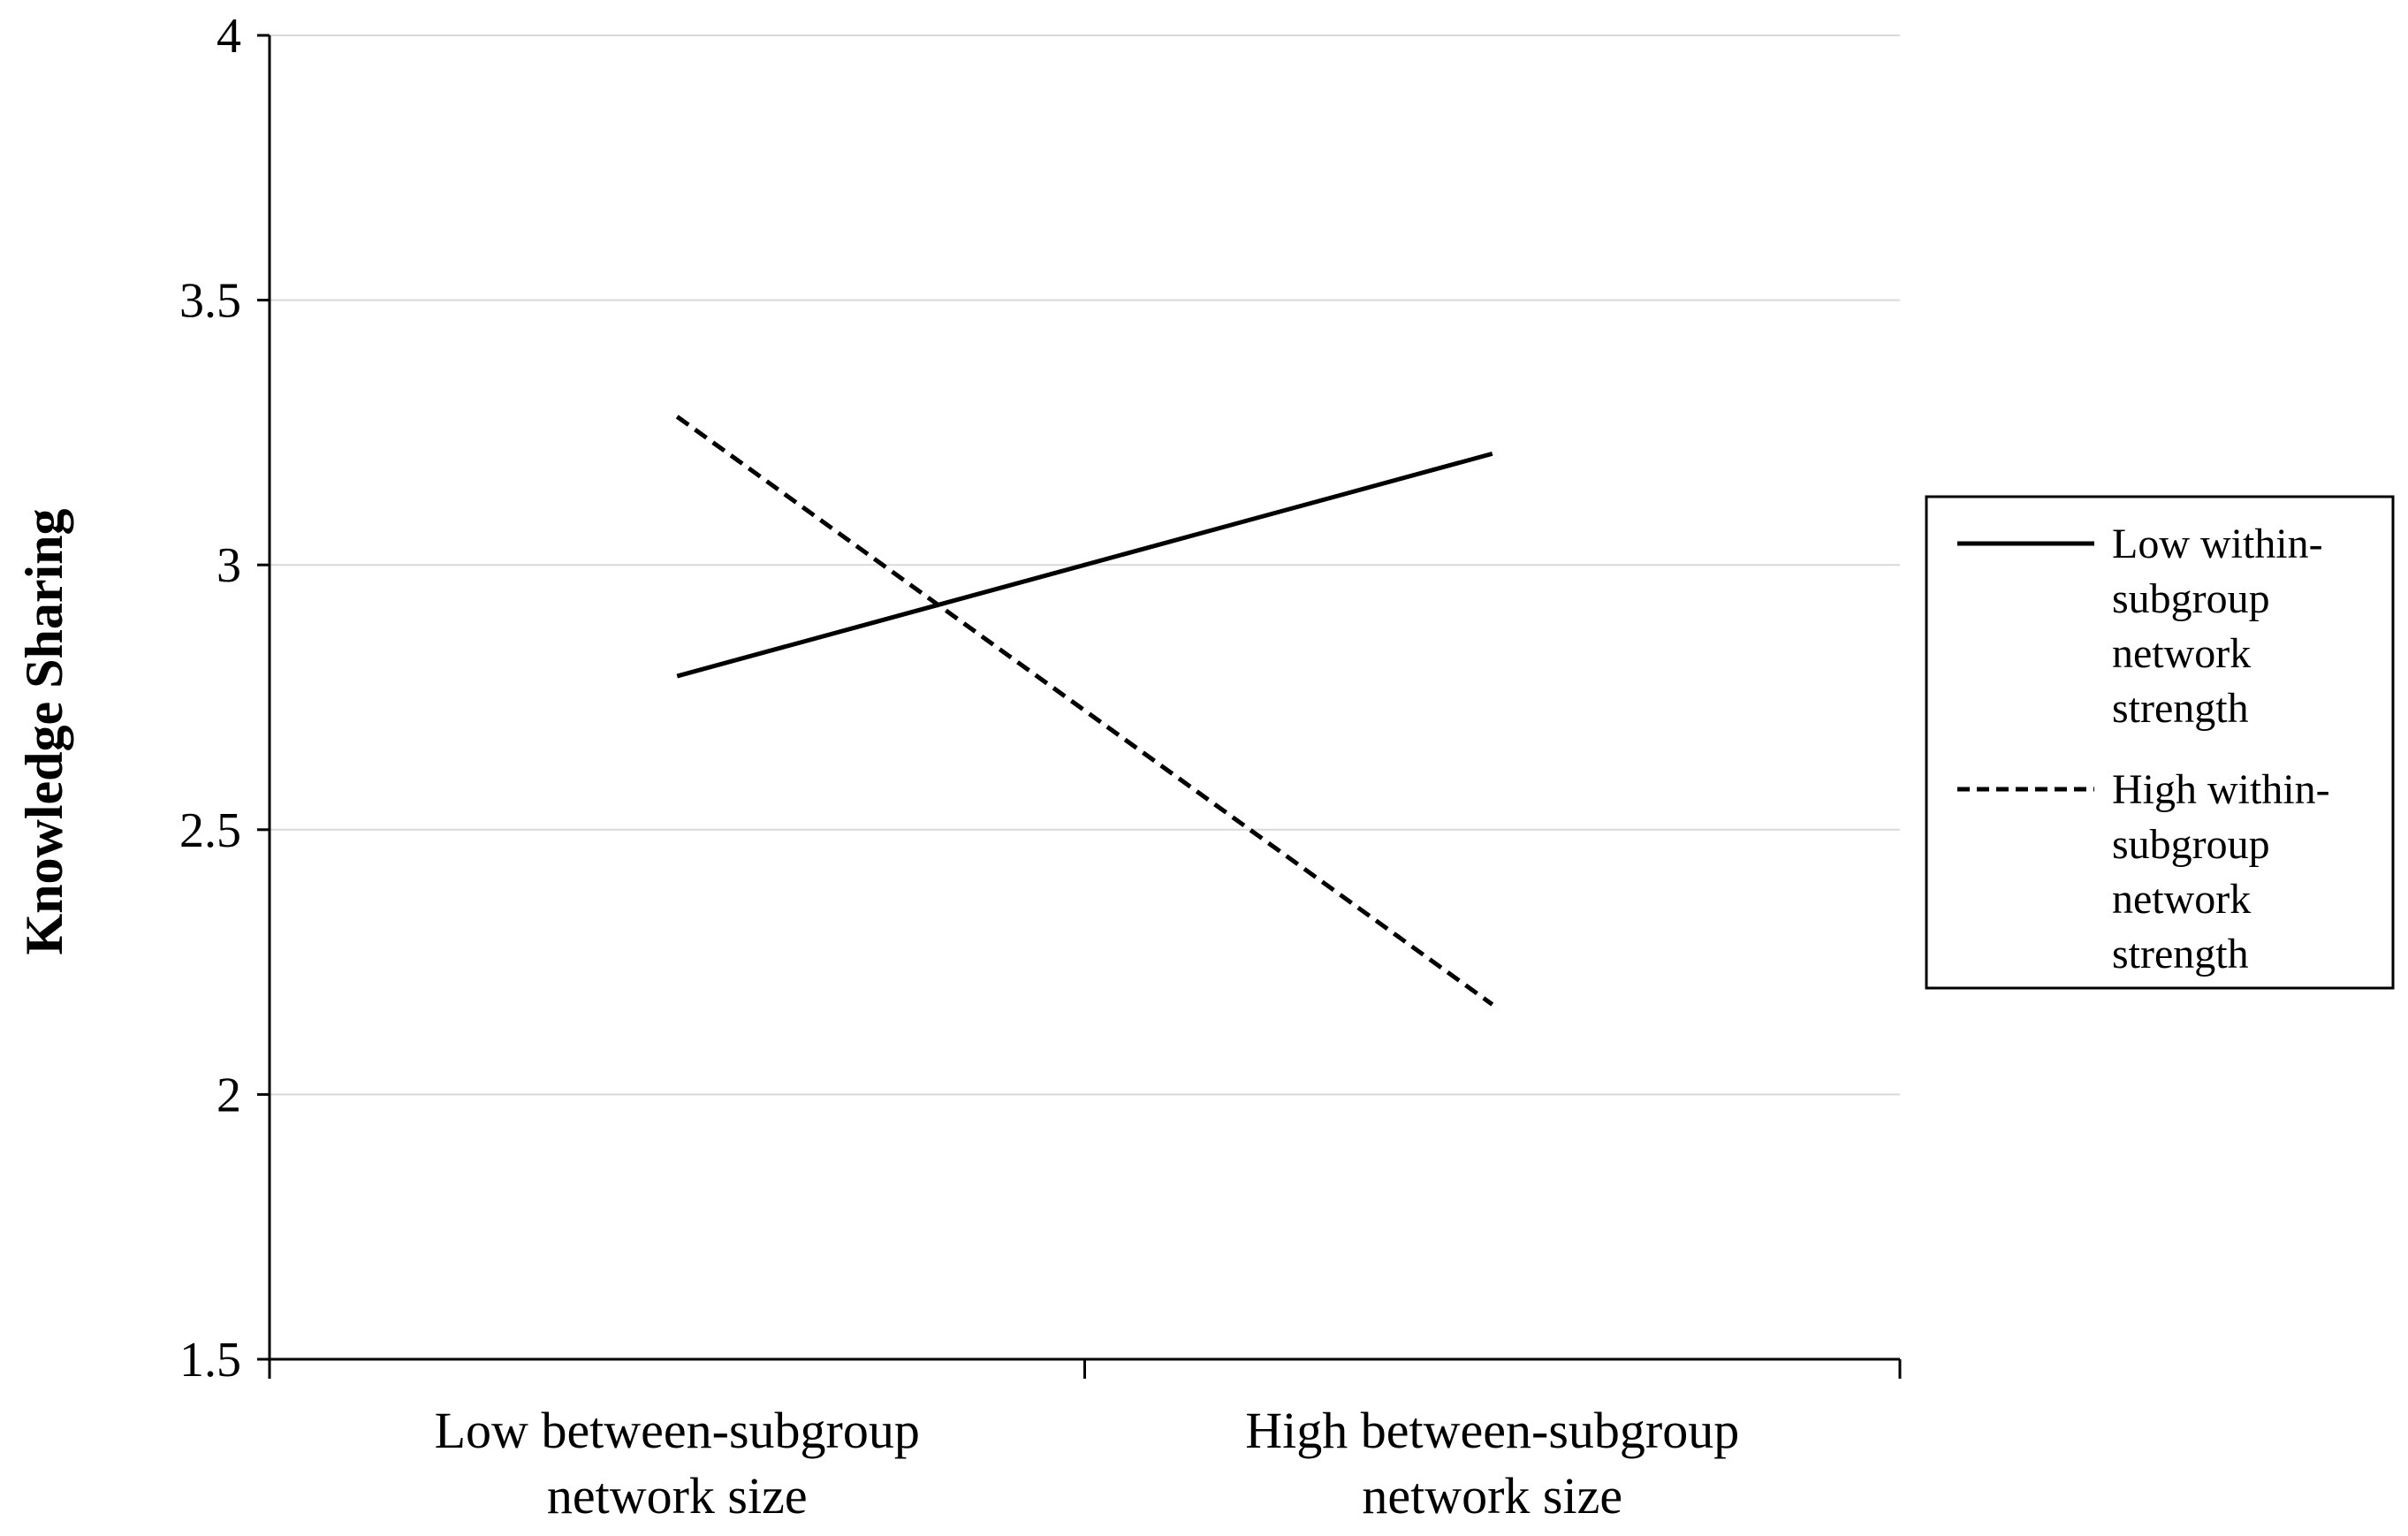 This screenshot has width=2408, height=1536. Describe the element at coordinates (210, 698) in the screenshot. I see `y-tick-labels: 1.5 2 2.5 3 3.5 4` at that location.